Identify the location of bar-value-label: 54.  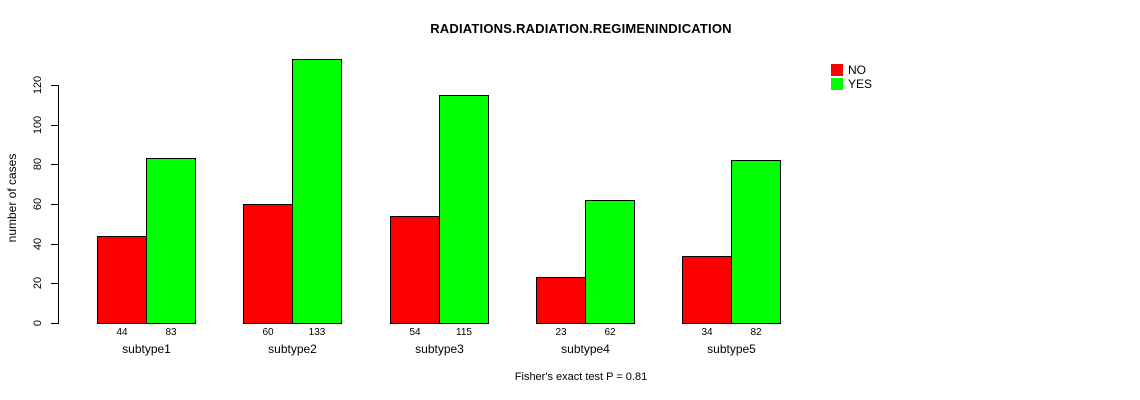
(415, 332).